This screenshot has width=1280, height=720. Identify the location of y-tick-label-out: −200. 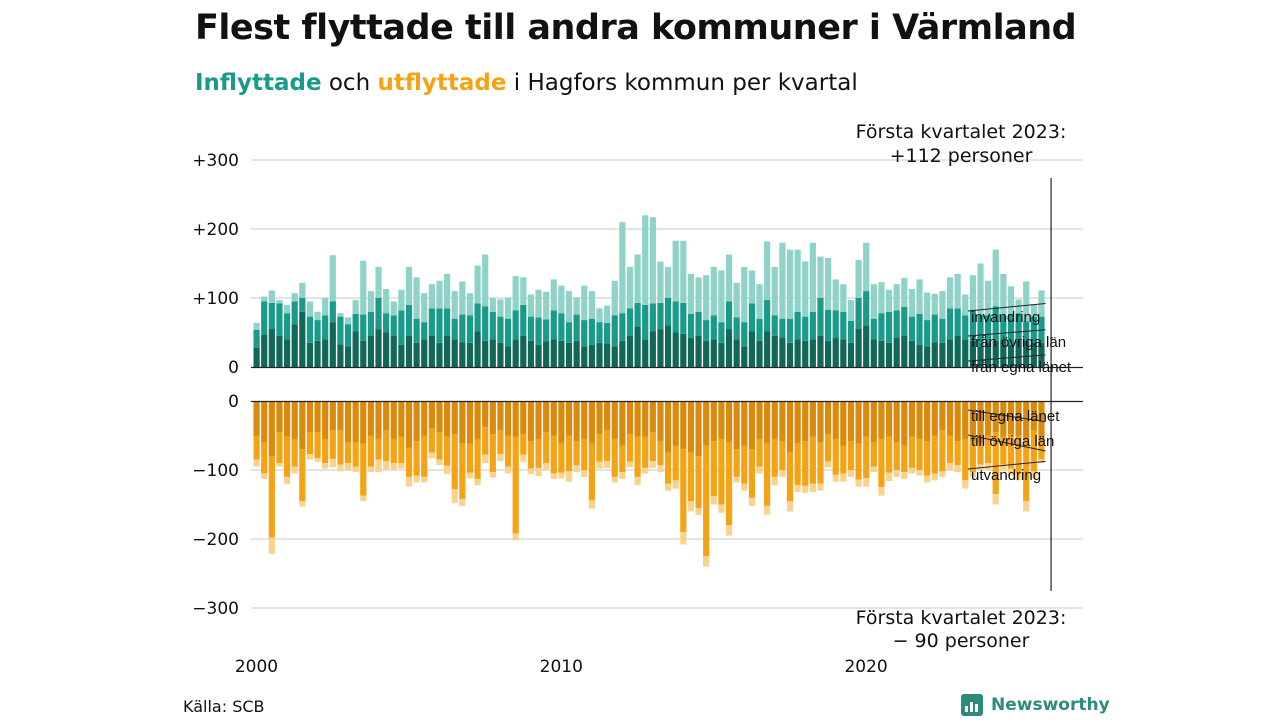
(215, 540).